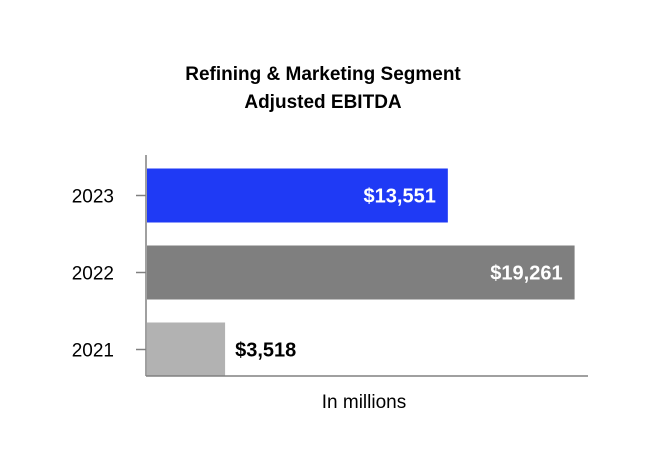 This screenshot has width=652, height=476. Describe the element at coordinates (265, 351) in the screenshot. I see `data-label-2021: $3,518` at that location.